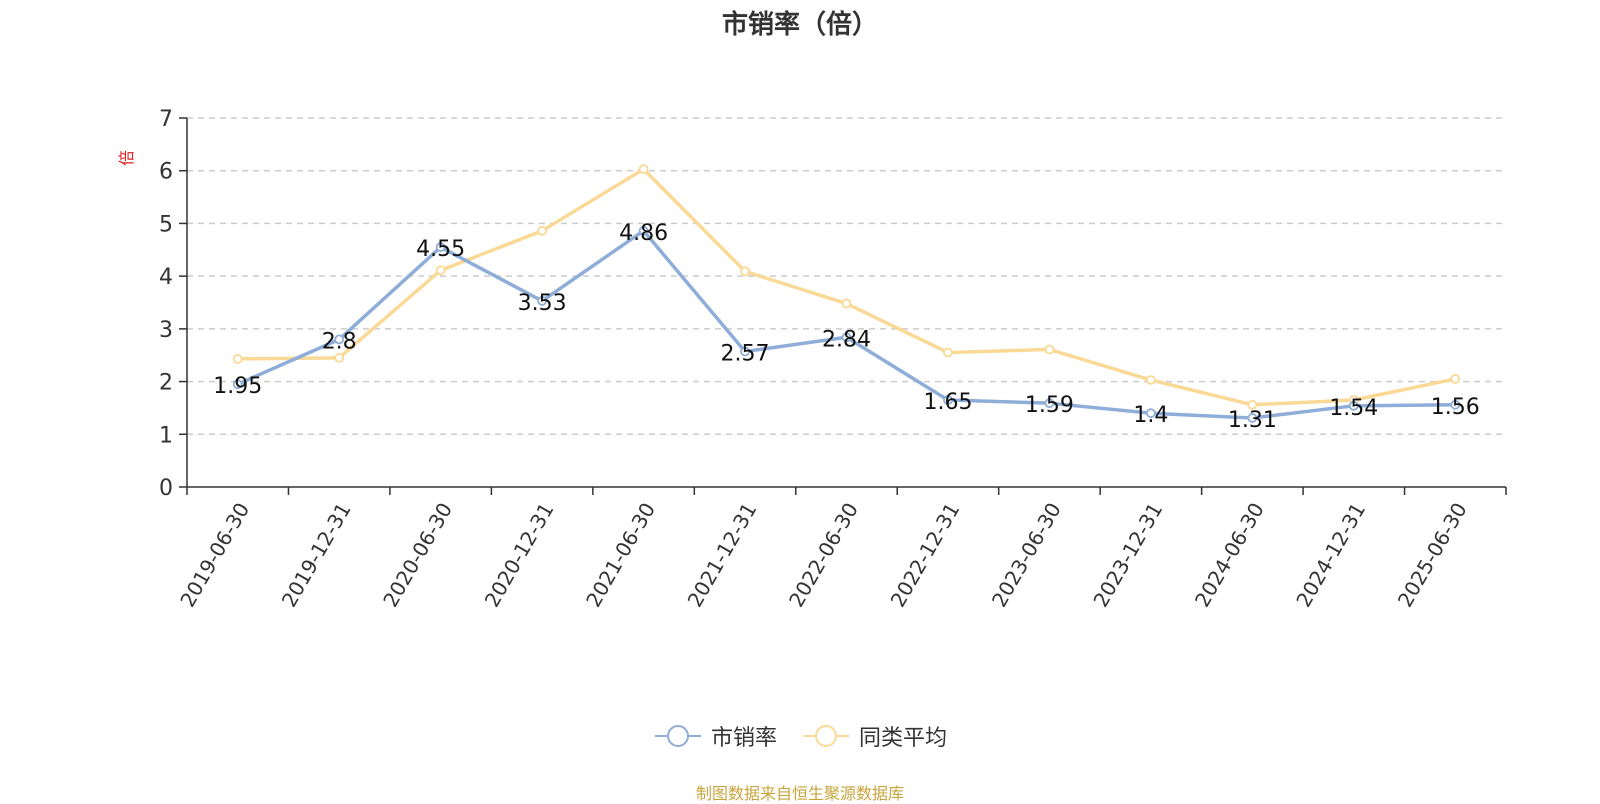 The image size is (1600, 804). I want to click on legend-item: 市销率, so click(715, 736).